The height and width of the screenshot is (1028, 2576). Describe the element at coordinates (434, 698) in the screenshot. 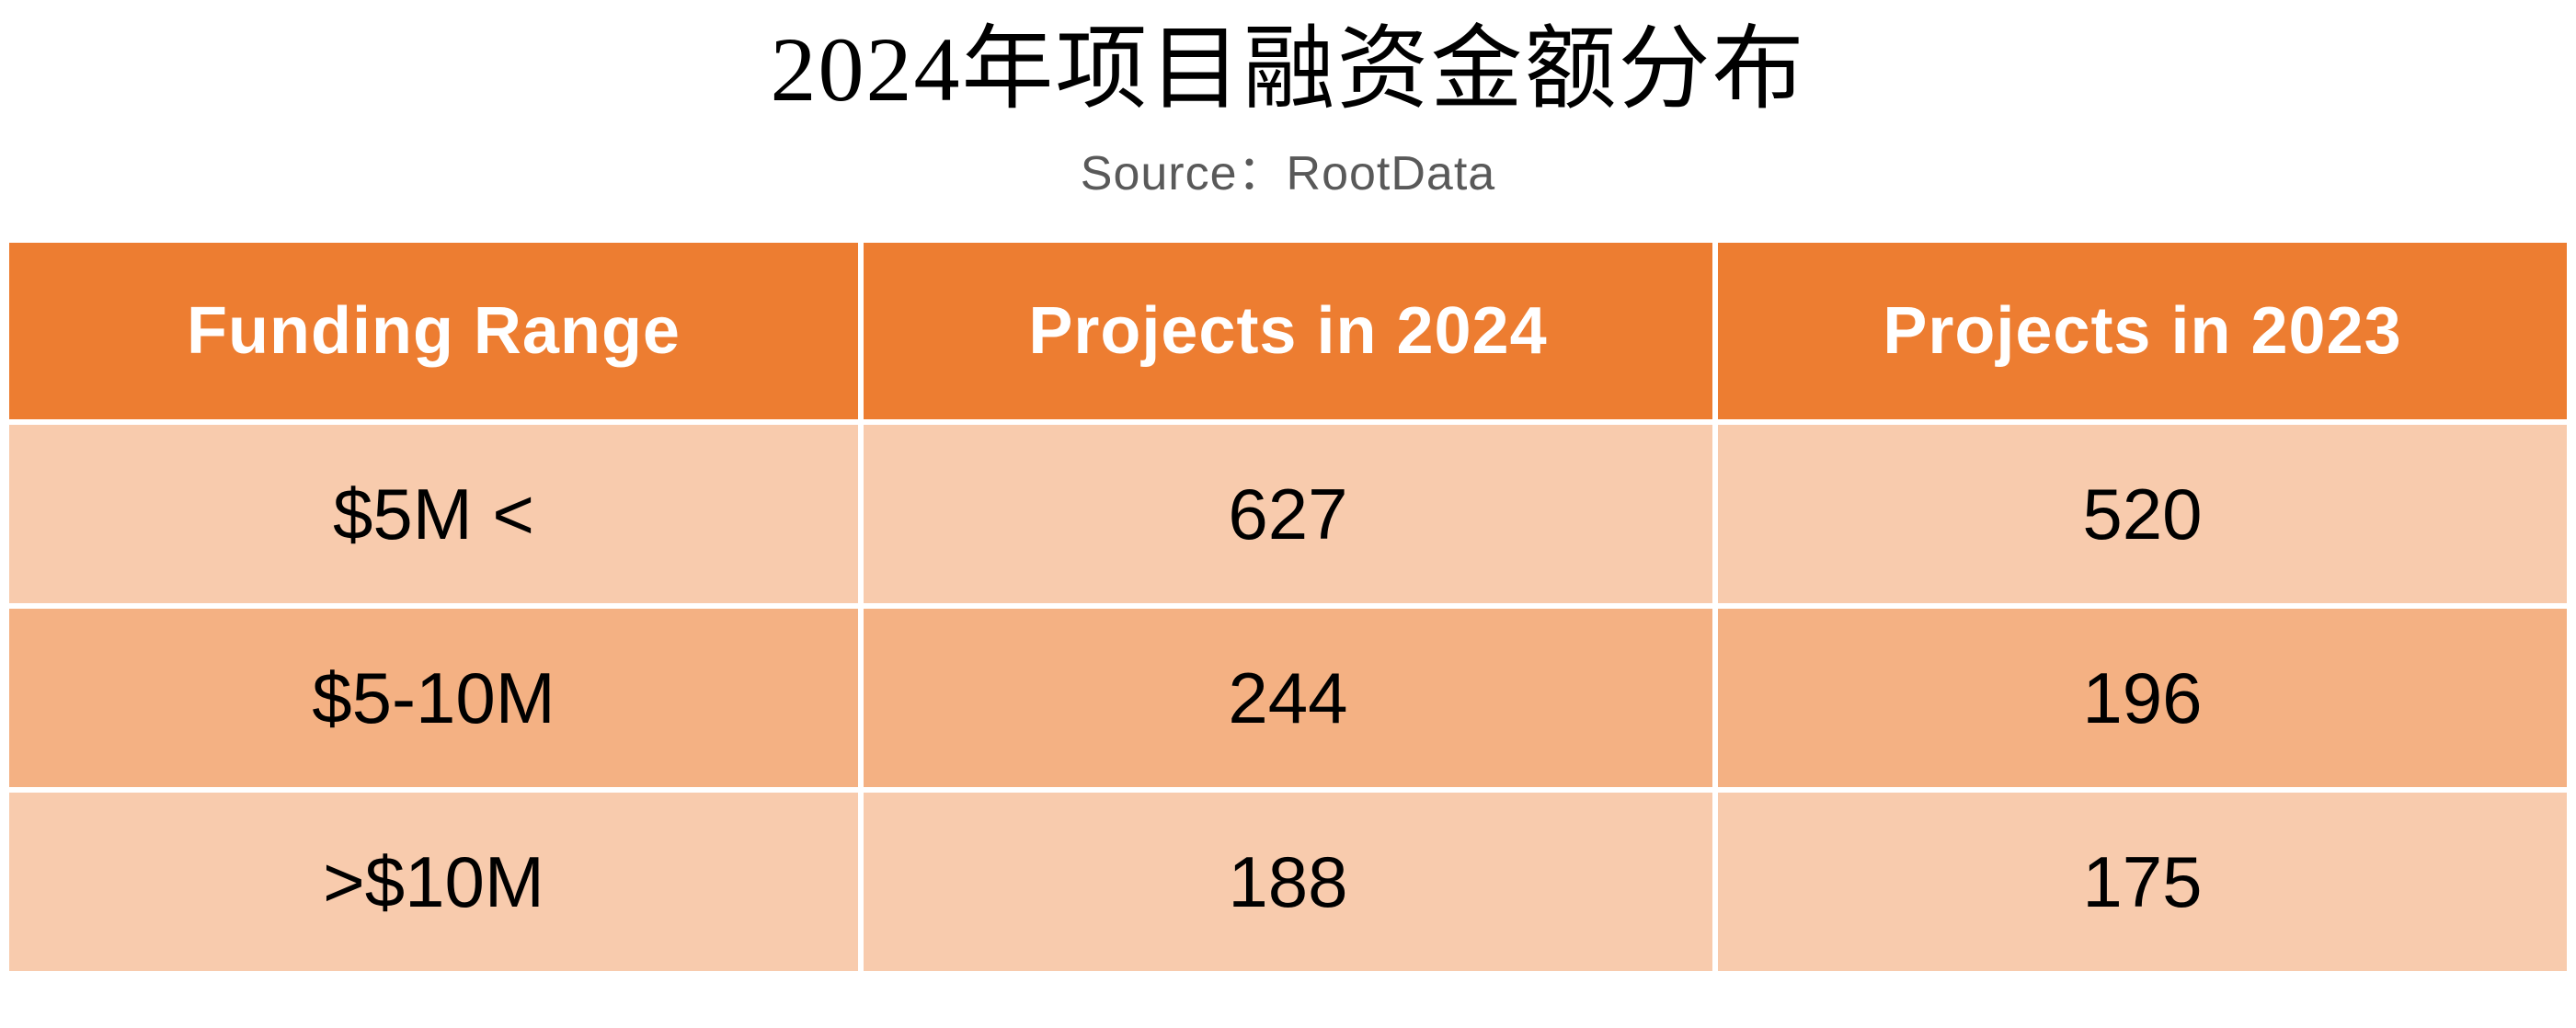

I see `cell-range: $5-10M` at that location.